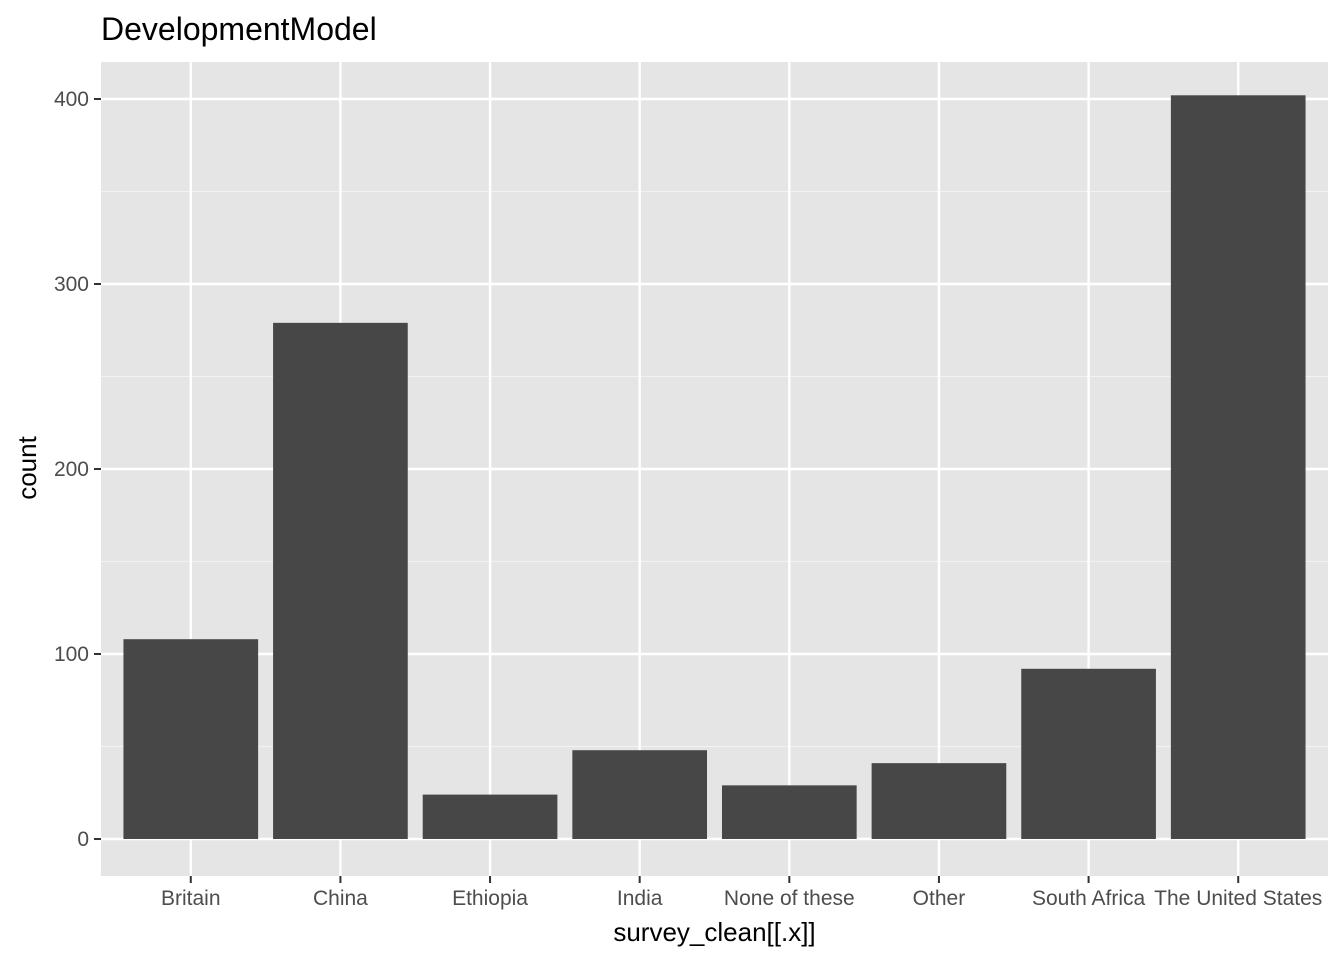 The width and height of the screenshot is (1344, 960). I want to click on x-tick-label: None of these, so click(789, 898).